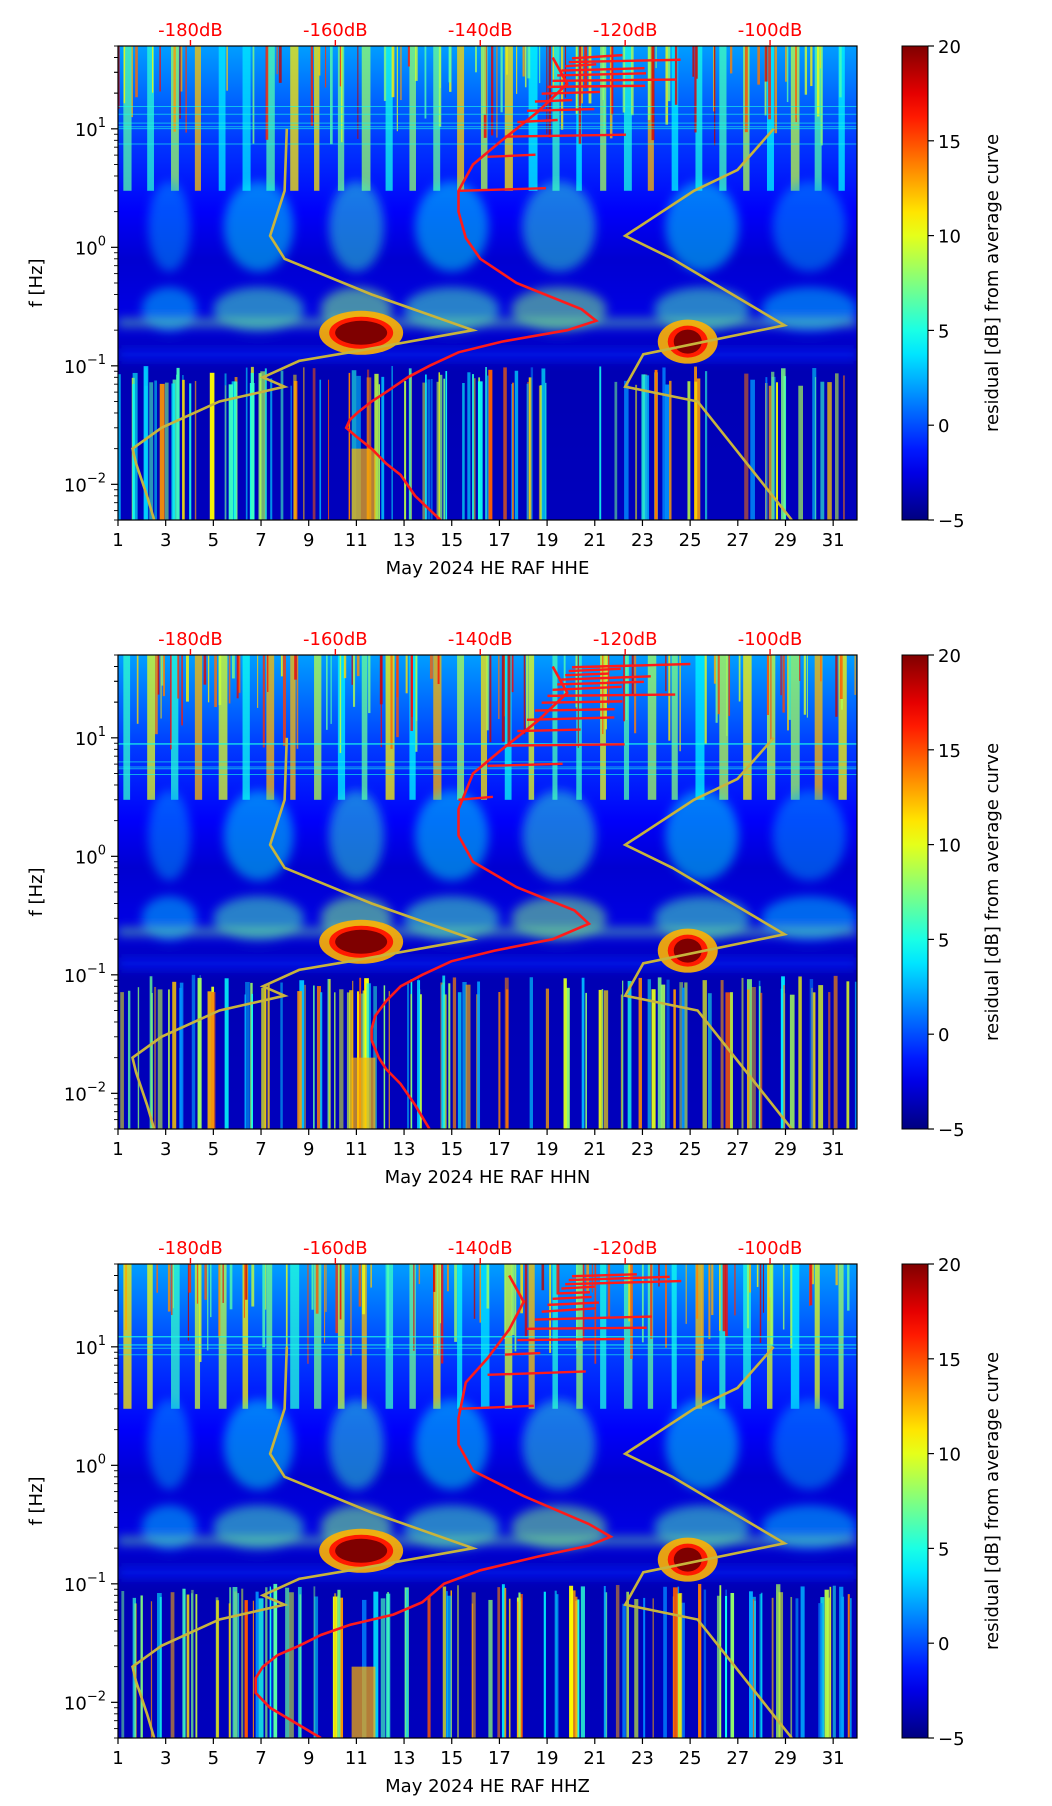 The width and height of the screenshot is (1052, 1806). What do you see at coordinates (404, 1758) in the screenshot?
I see `x-tick-label: 13` at bounding box center [404, 1758].